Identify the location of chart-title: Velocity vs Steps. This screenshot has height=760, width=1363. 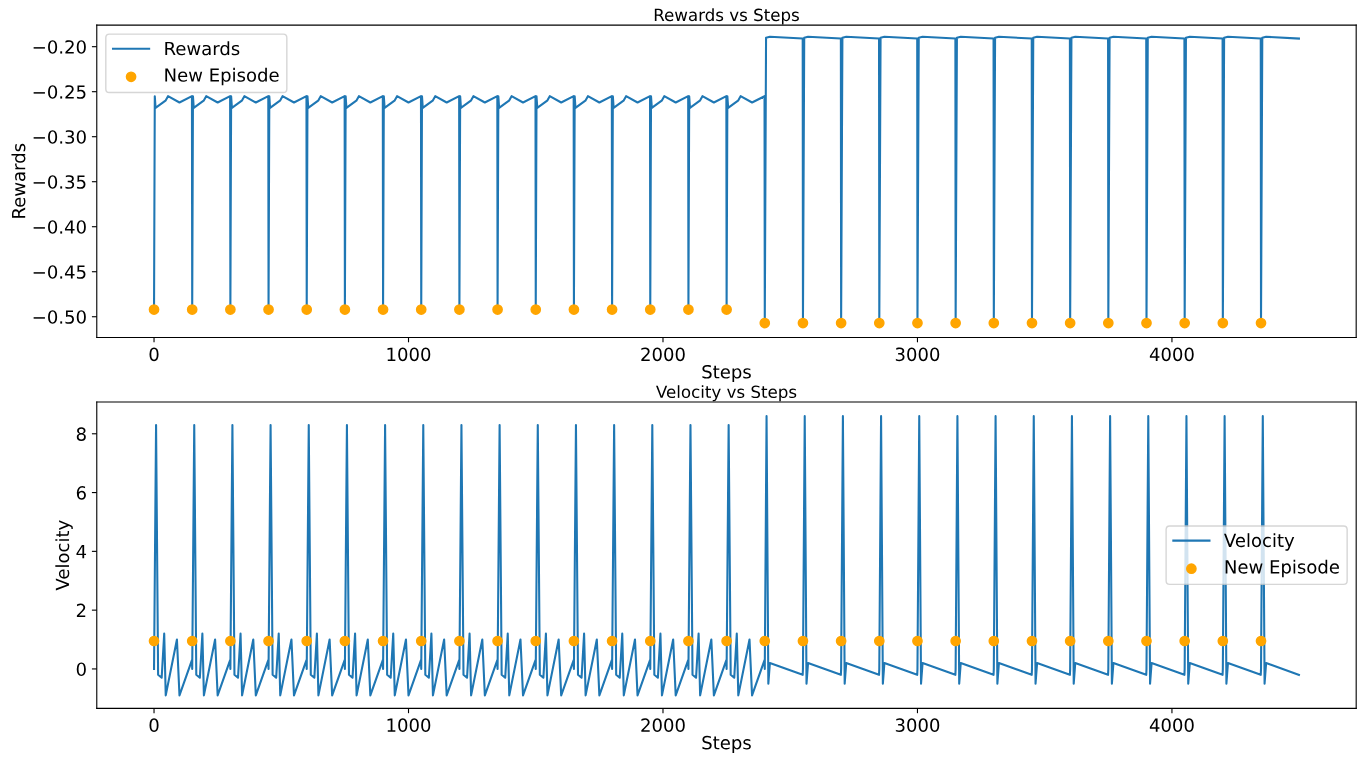
(726, 393).